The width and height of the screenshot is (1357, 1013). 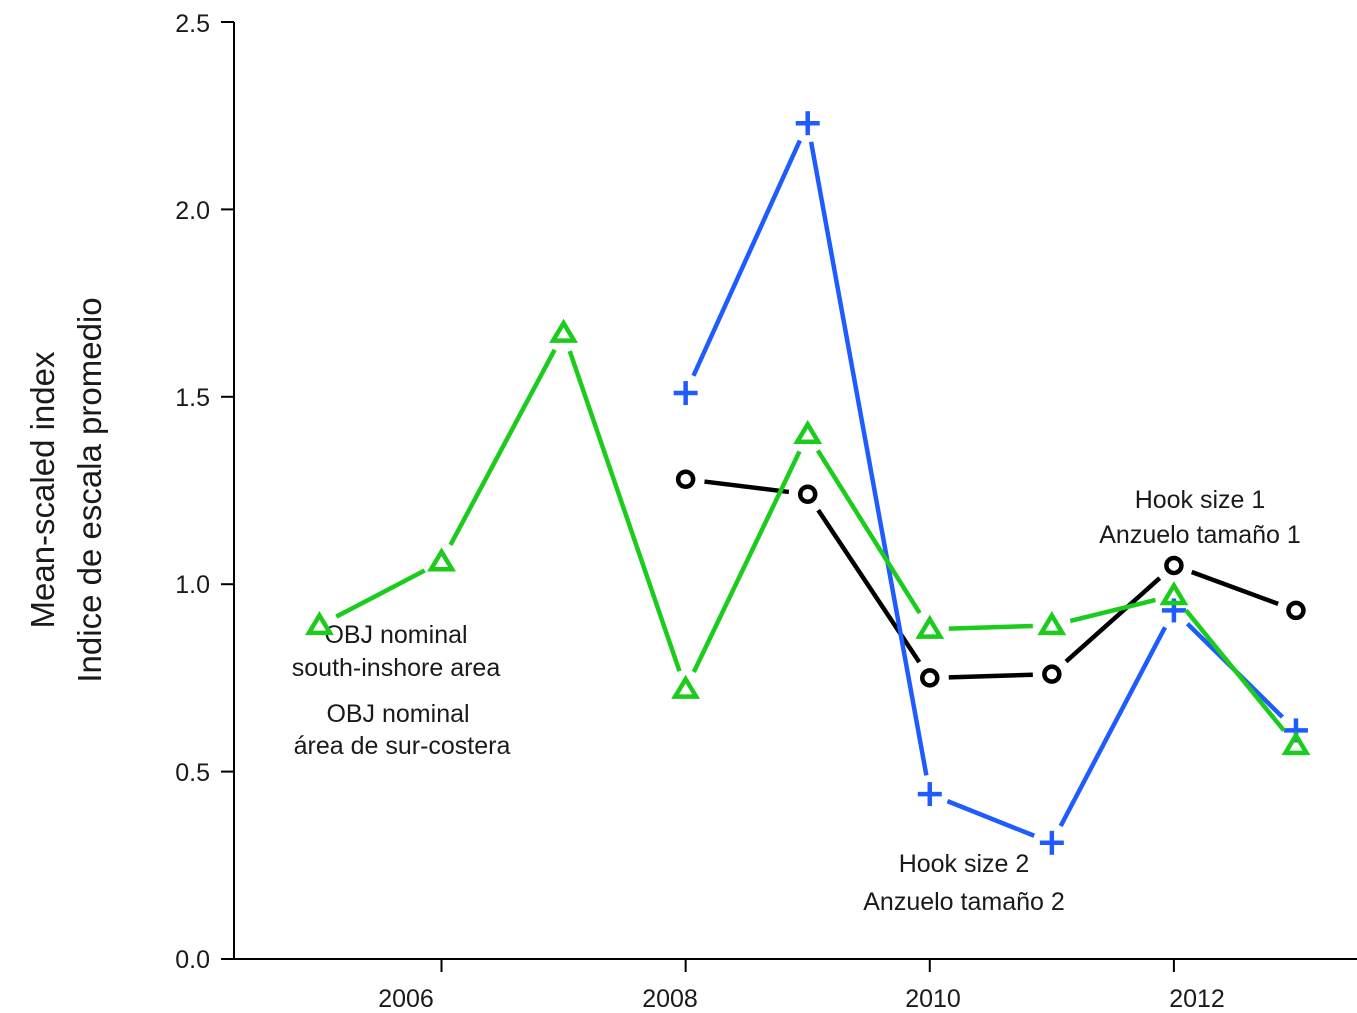 What do you see at coordinates (192, 24) in the screenshot?
I see `y-tick-label: 2.5` at bounding box center [192, 24].